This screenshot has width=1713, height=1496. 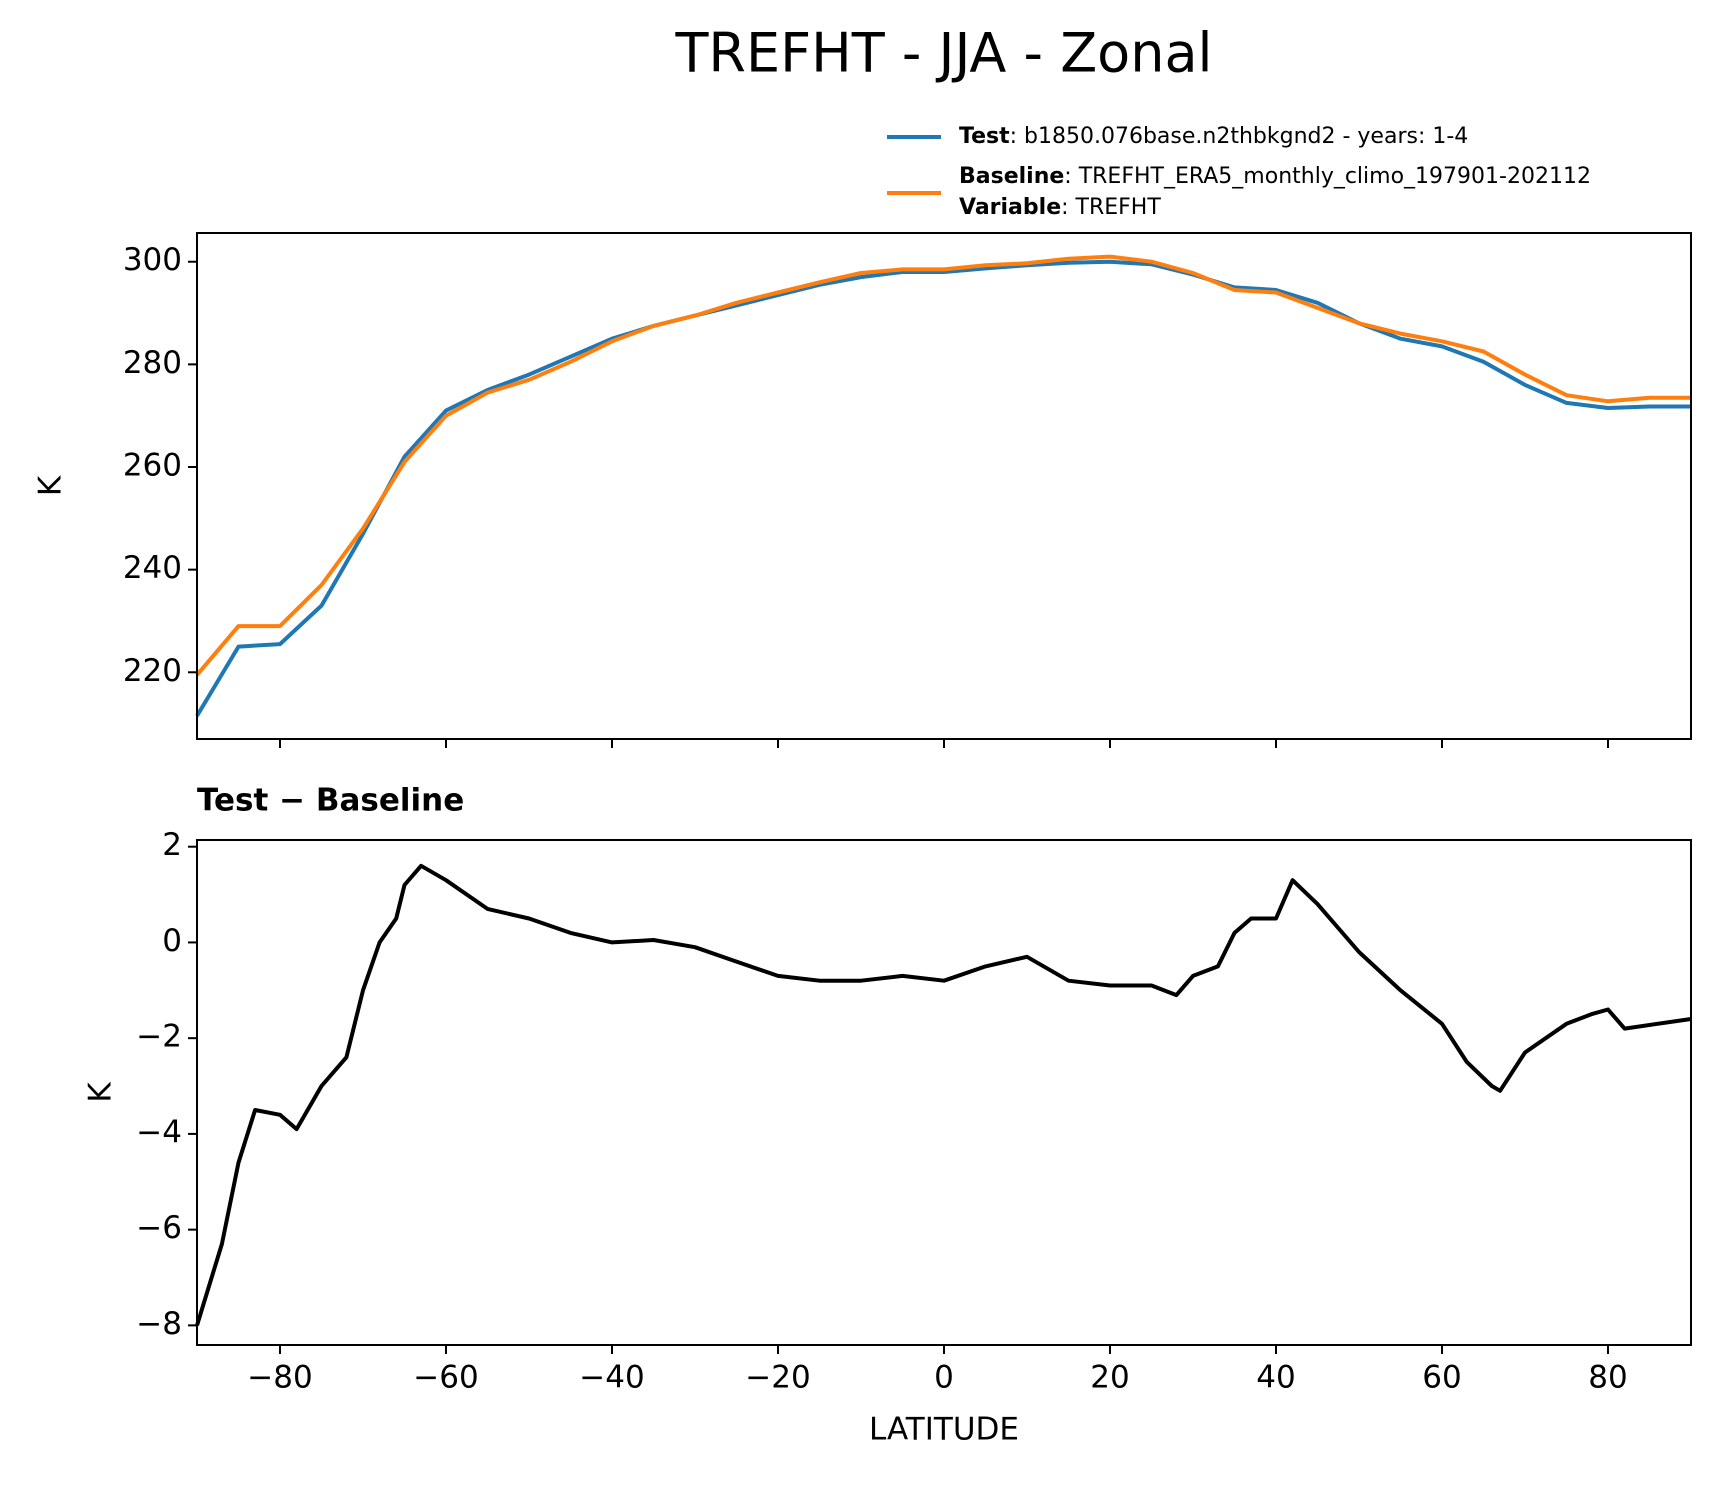 What do you see at coordinates (330, 801) in the screenshot?
I see `axes-title: Test − Baseline` at bounding box center [330, 801].